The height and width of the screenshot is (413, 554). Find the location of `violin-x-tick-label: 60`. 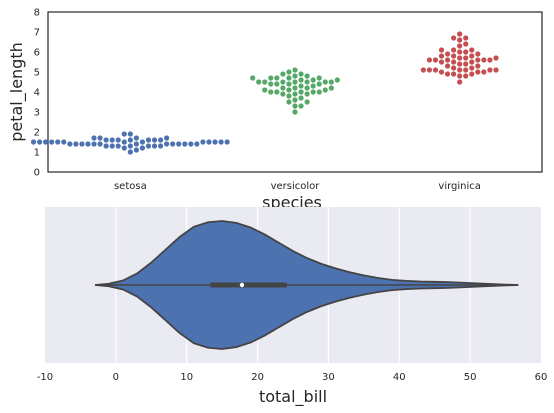

violin-x-tick-label: 60 is located at coordinates (541, 377).